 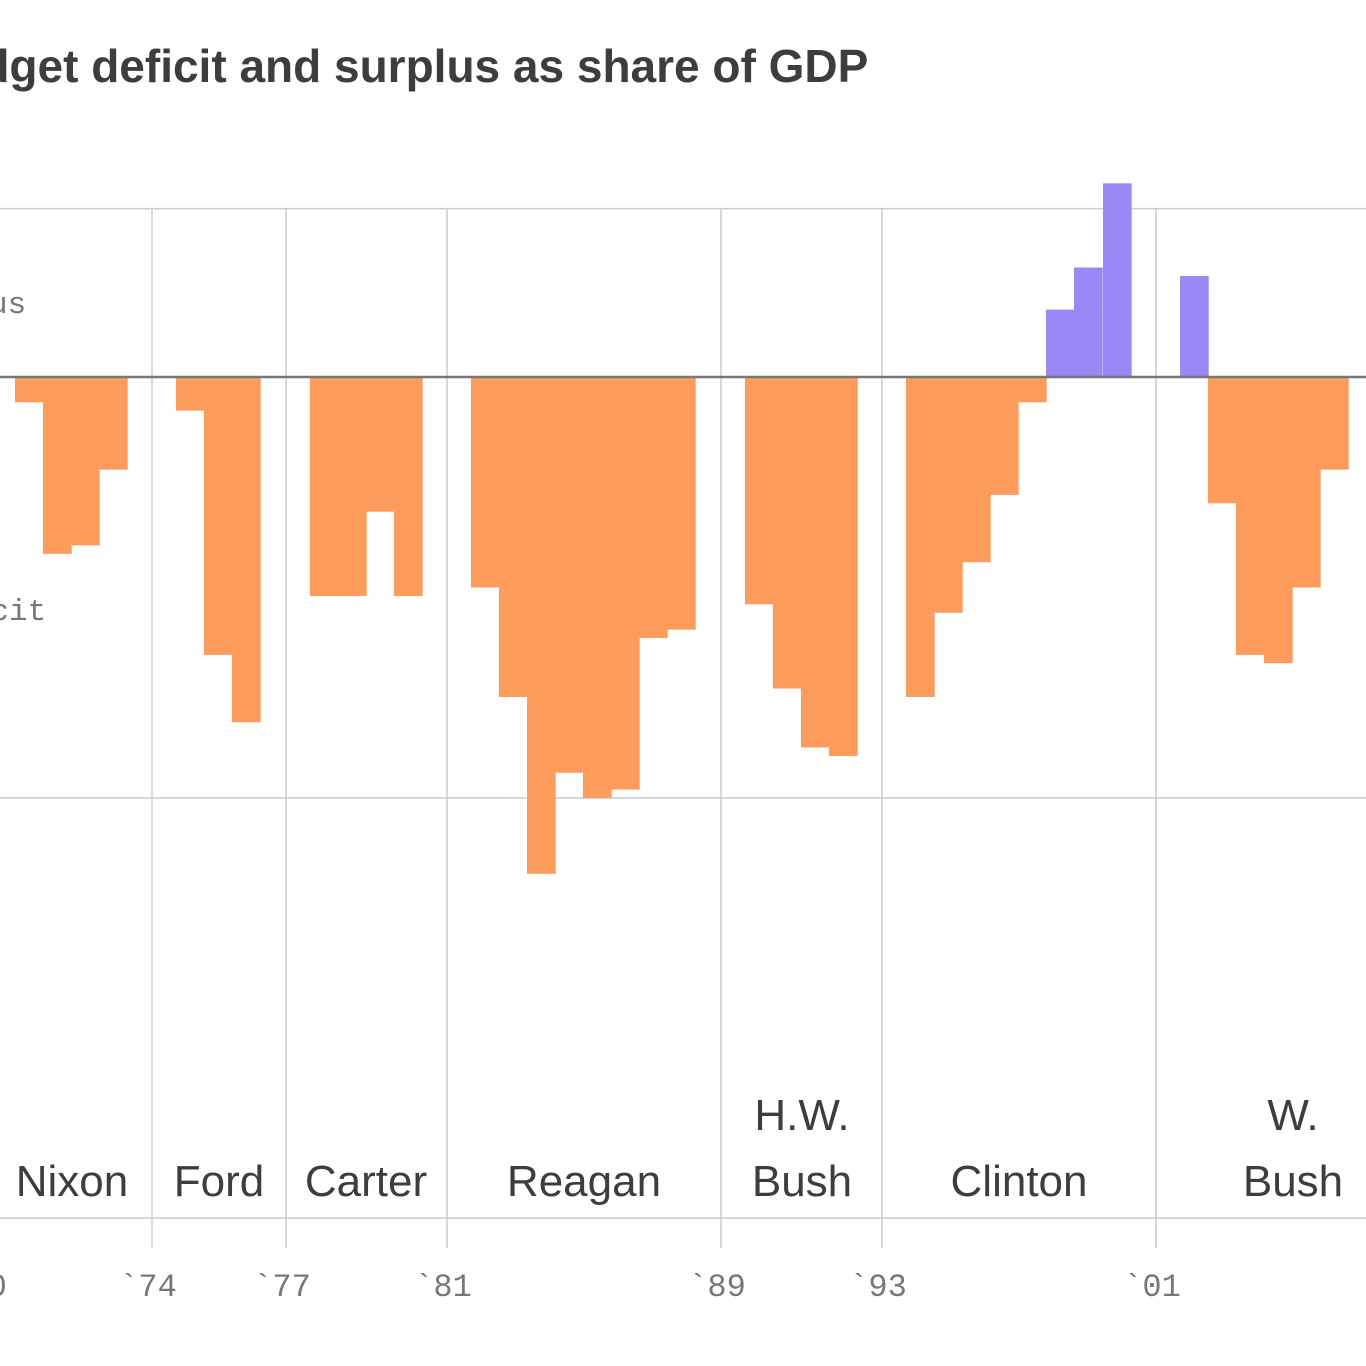 I want to click on deficit-label: Deficit, so click(x=23, y=612).